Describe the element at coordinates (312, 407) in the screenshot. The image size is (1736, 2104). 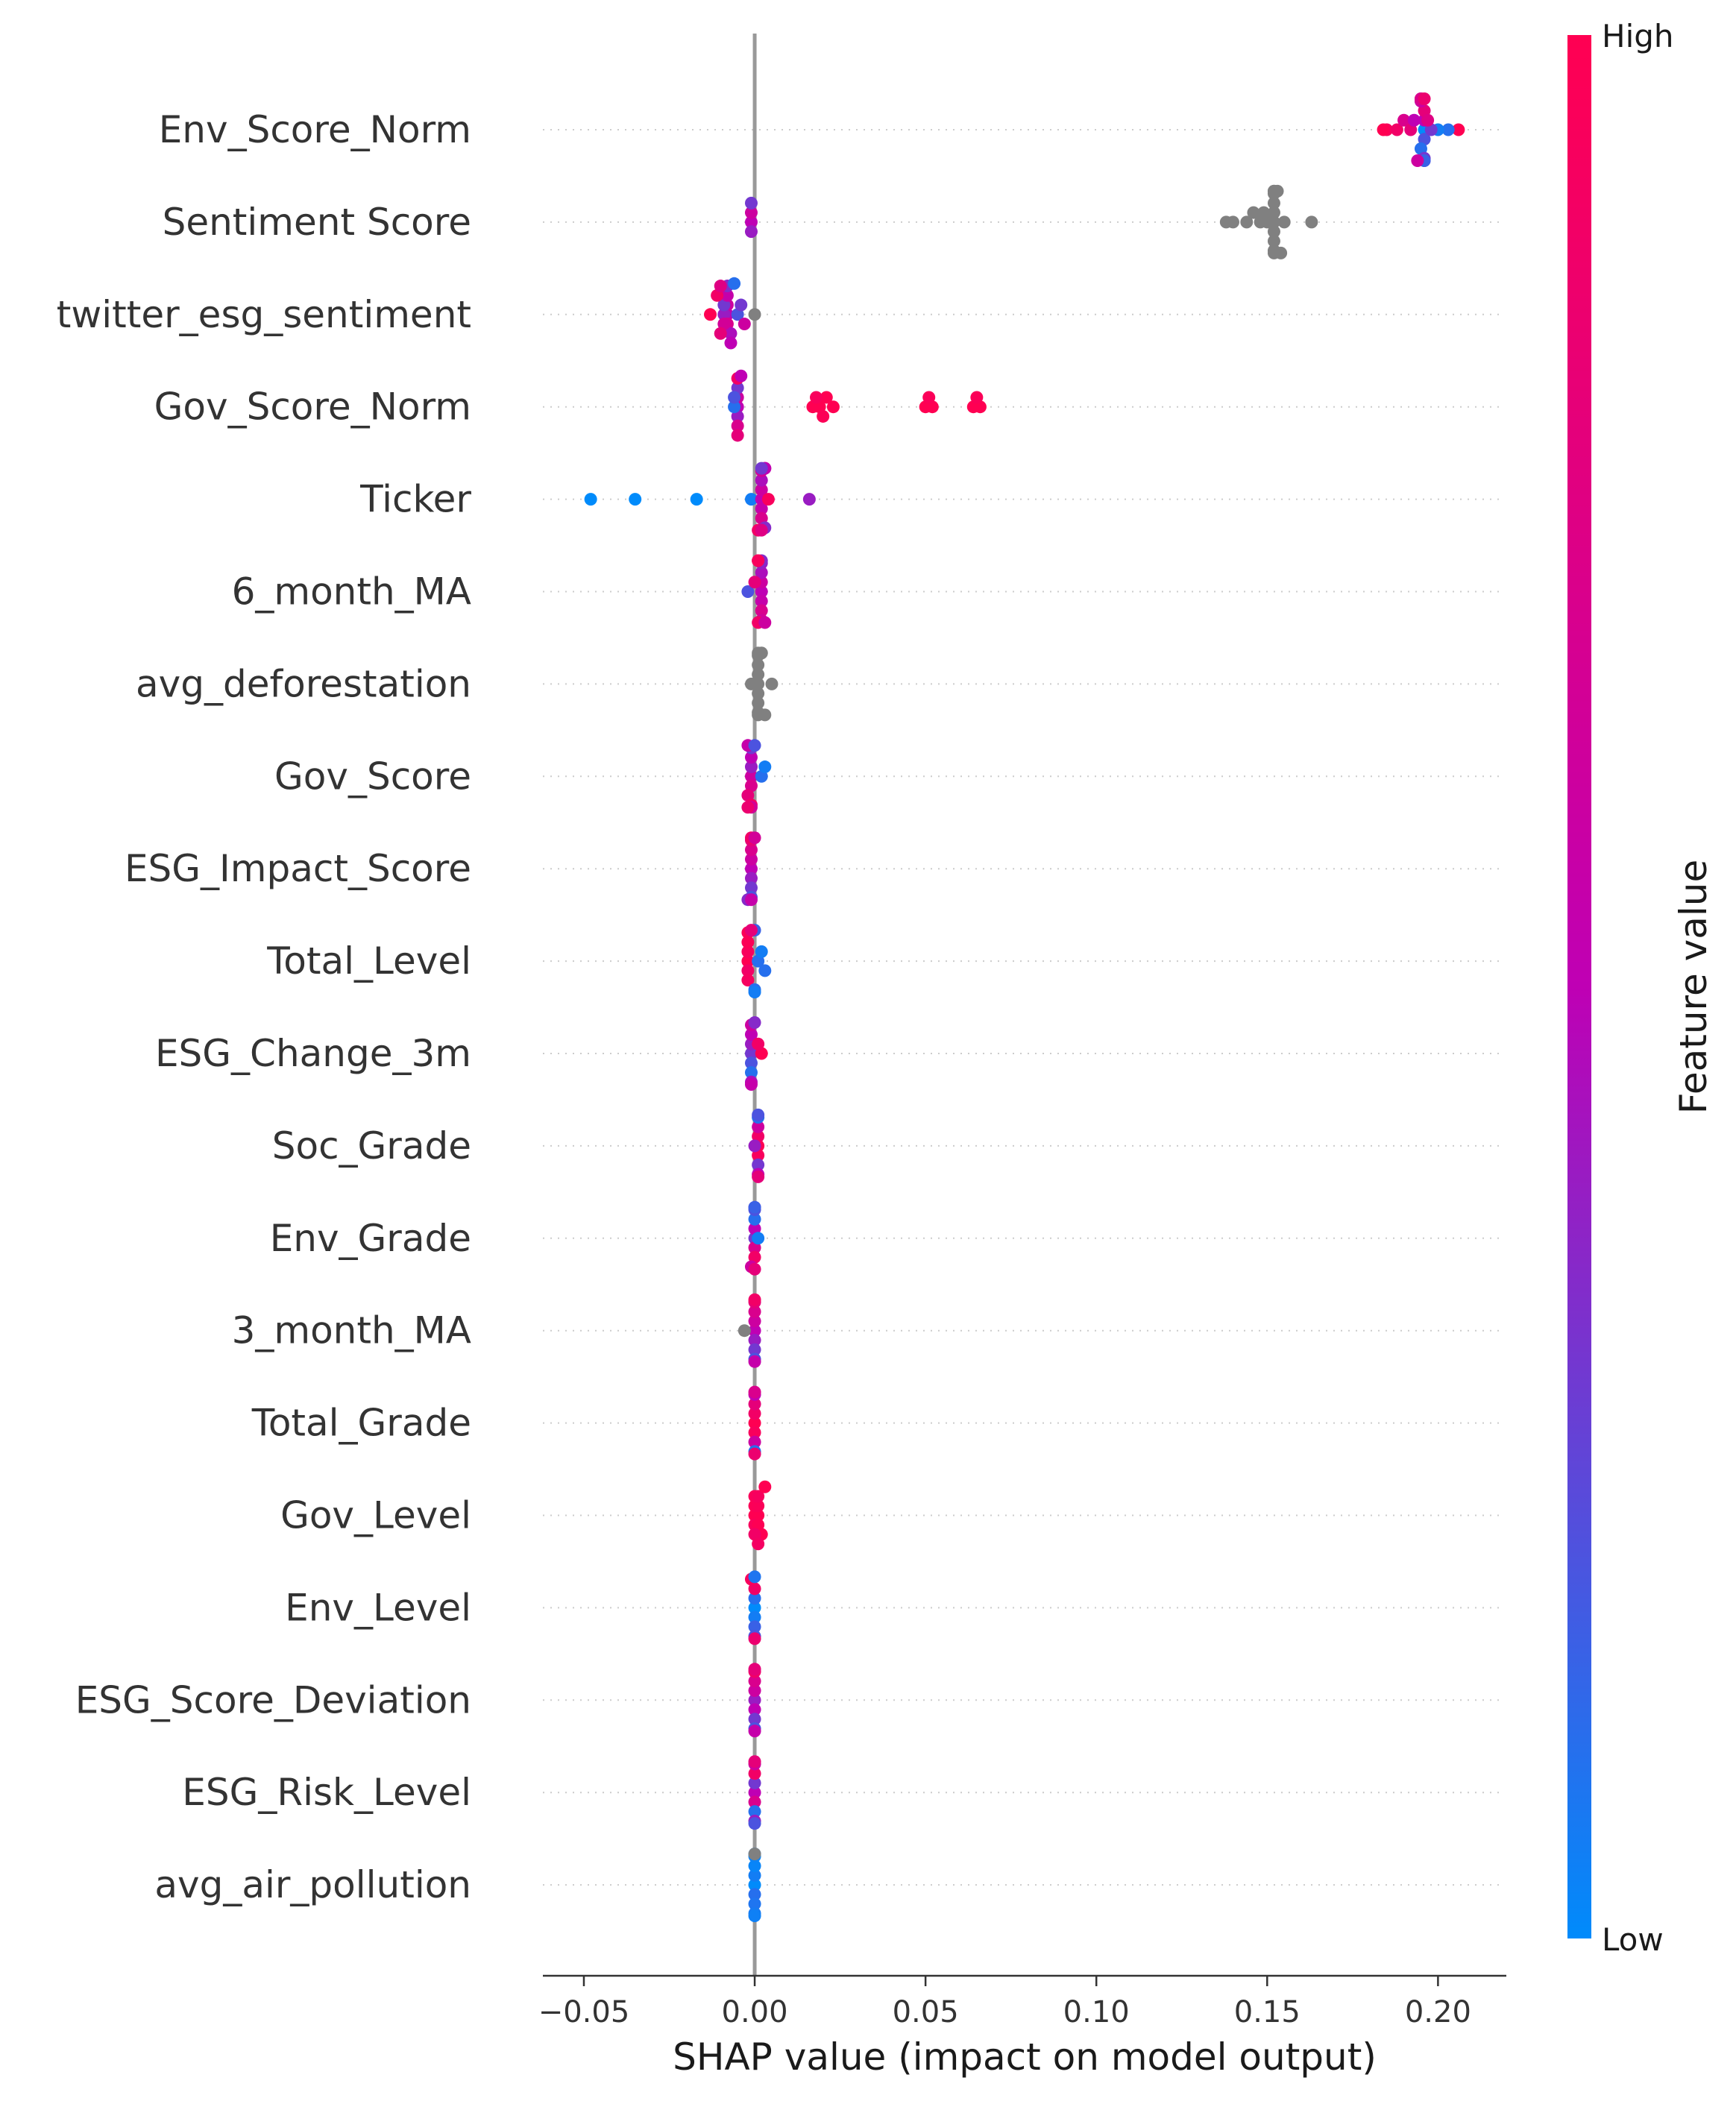
I see `feature-label: Gov_Score_Norm` at that location.